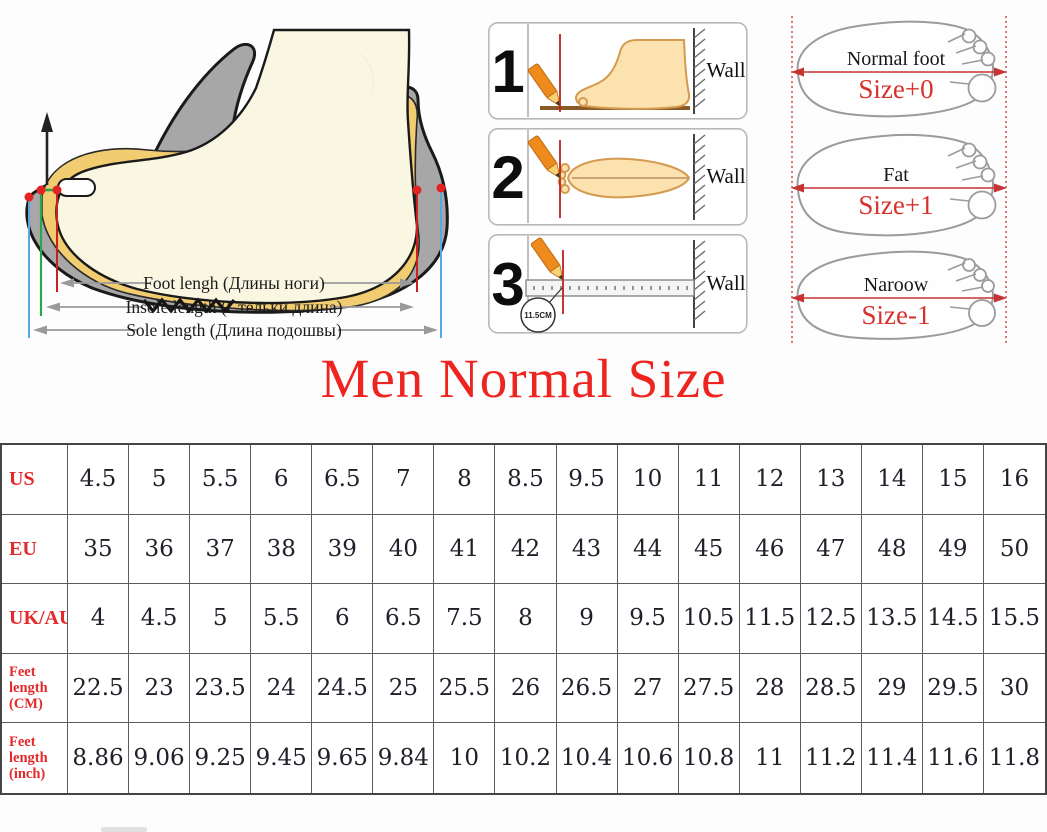  What do you see at coordinates (831, 619) in the screenshot?
I see `size-cell: 12.5` at bounding box center [831, 619].